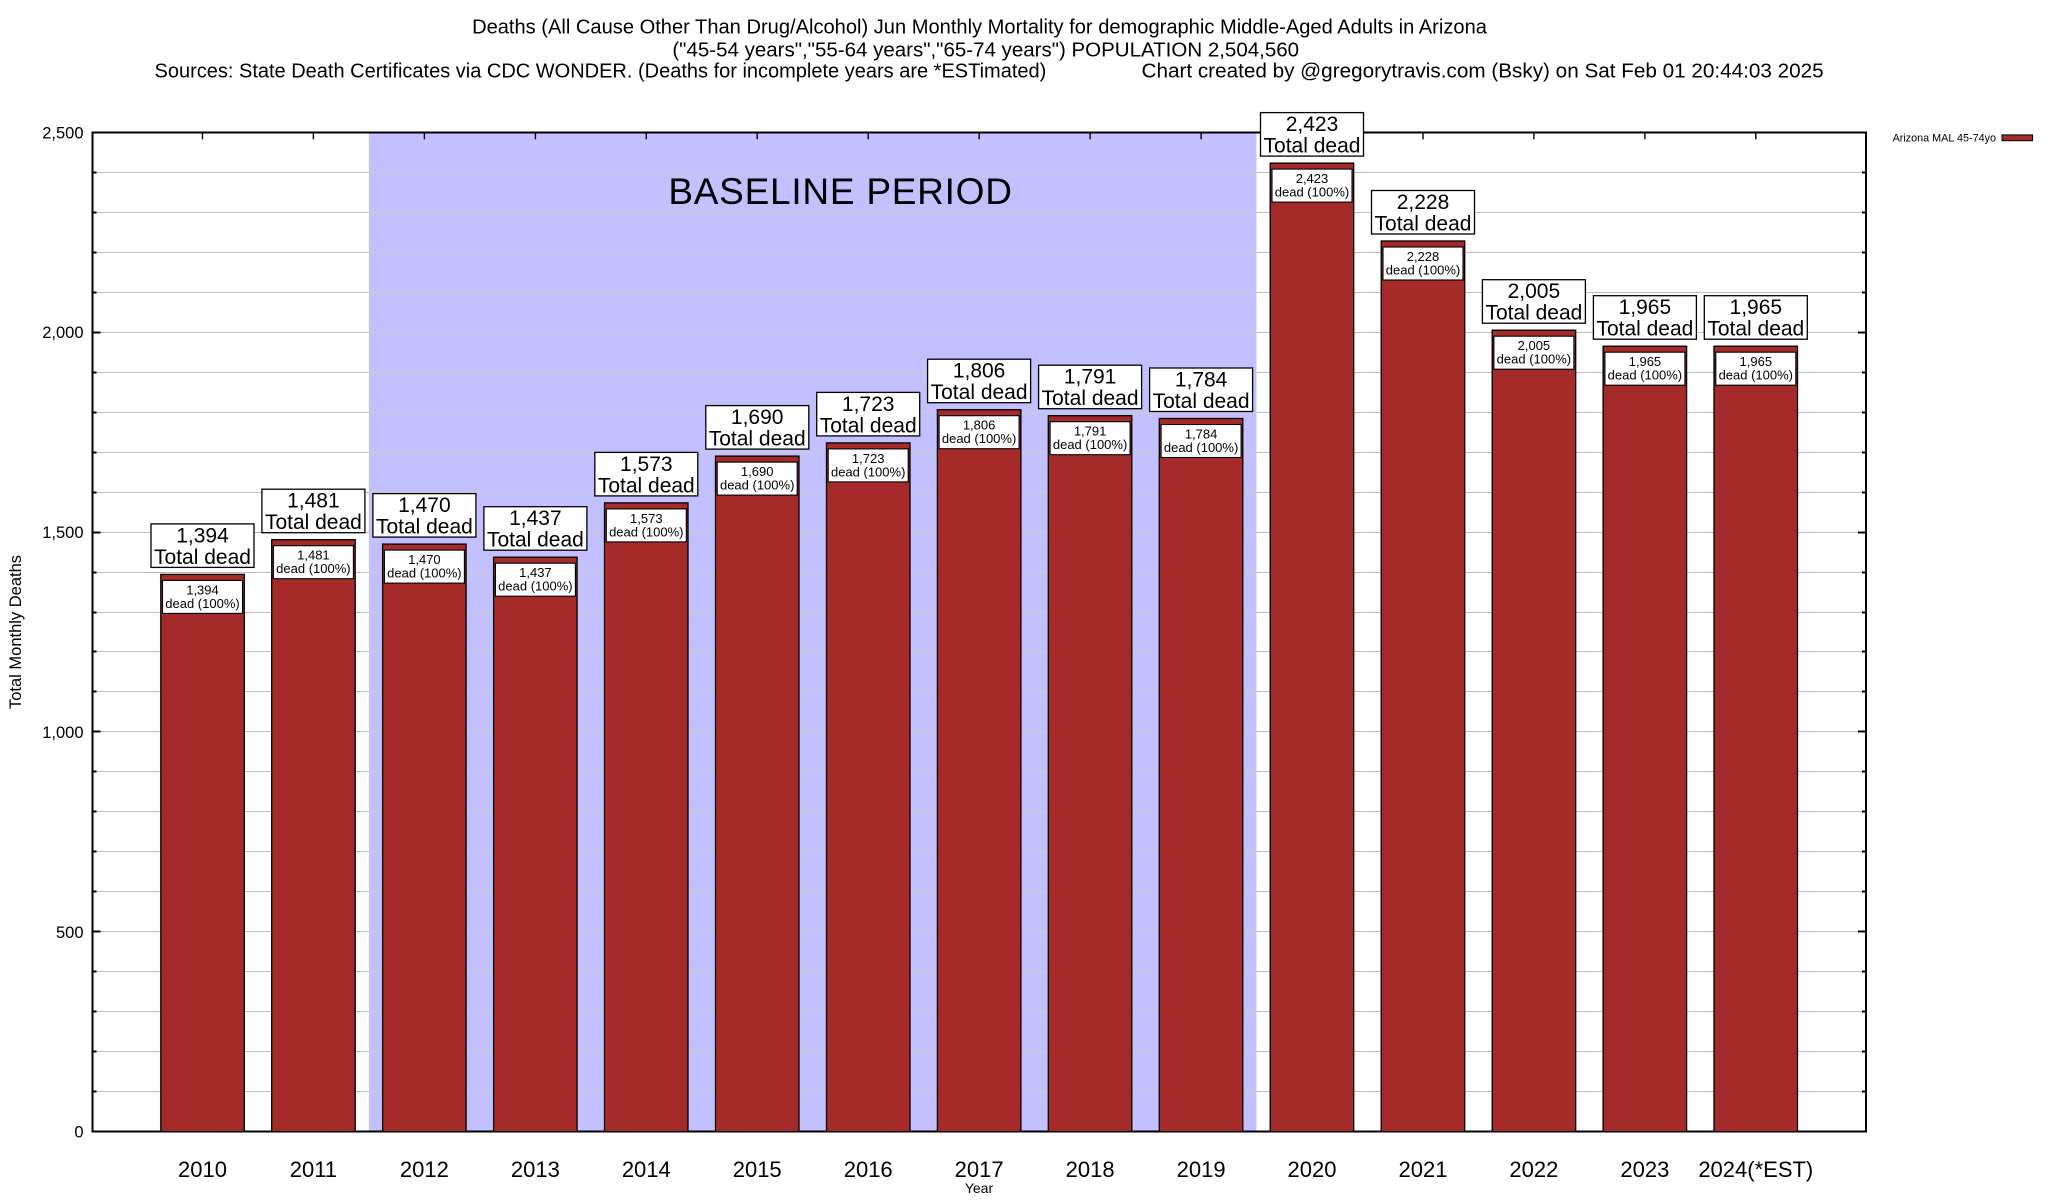  Describe the element at coordinates (1090, 1169) in the screenshot. I see `svg-text: 2018` at that location.